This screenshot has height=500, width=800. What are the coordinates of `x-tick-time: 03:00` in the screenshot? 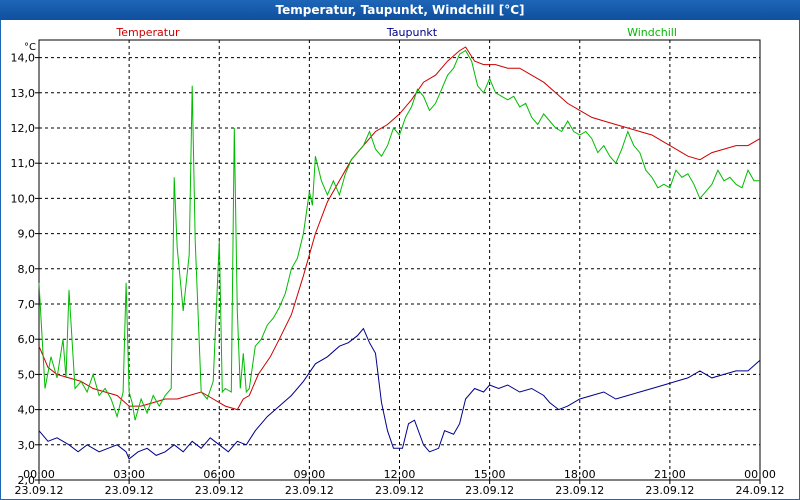 It's located at (129, 474).